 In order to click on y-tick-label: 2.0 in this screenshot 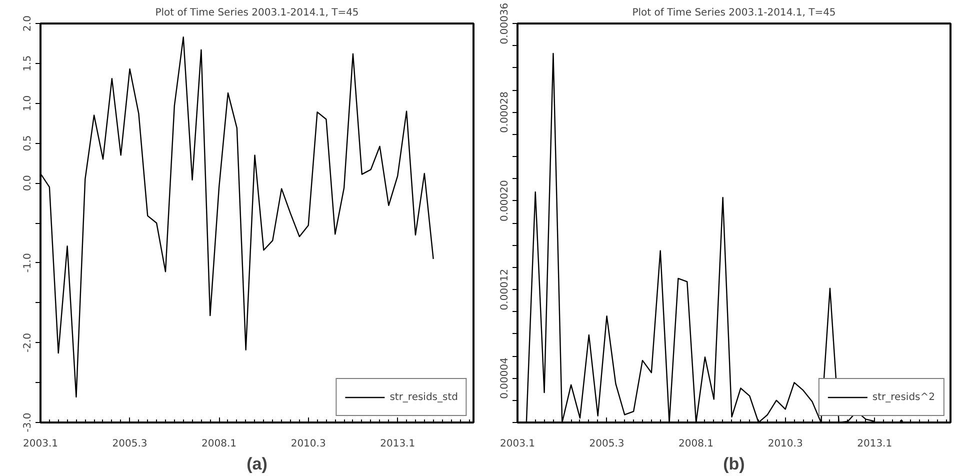, I will do `click(28, 24)`.